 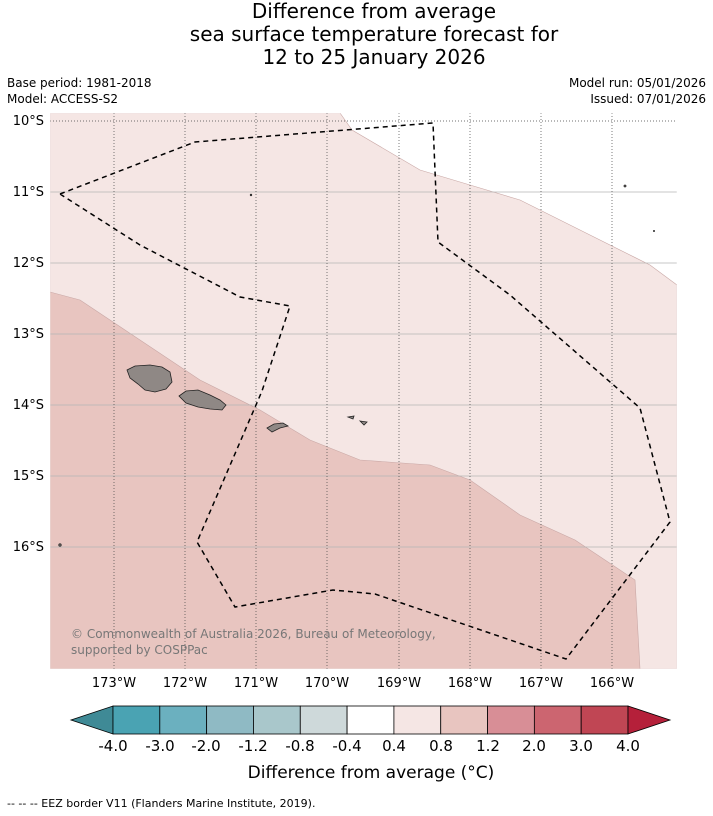 What do you see at coordinates (256, 683) in the screenshot?
I see `lon-label-171w: 171°W` at bounding box center [256, 683].